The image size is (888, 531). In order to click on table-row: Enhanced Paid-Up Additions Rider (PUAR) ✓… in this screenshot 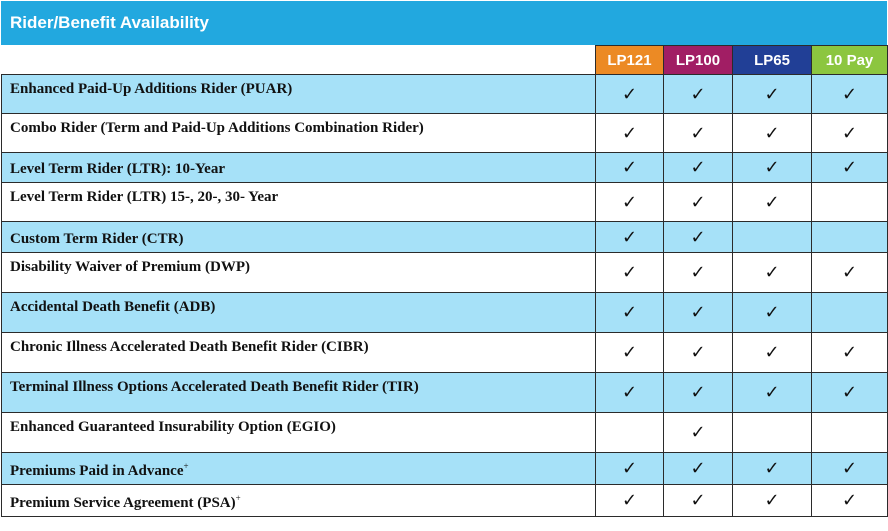, I will do `click(444, 94)`.